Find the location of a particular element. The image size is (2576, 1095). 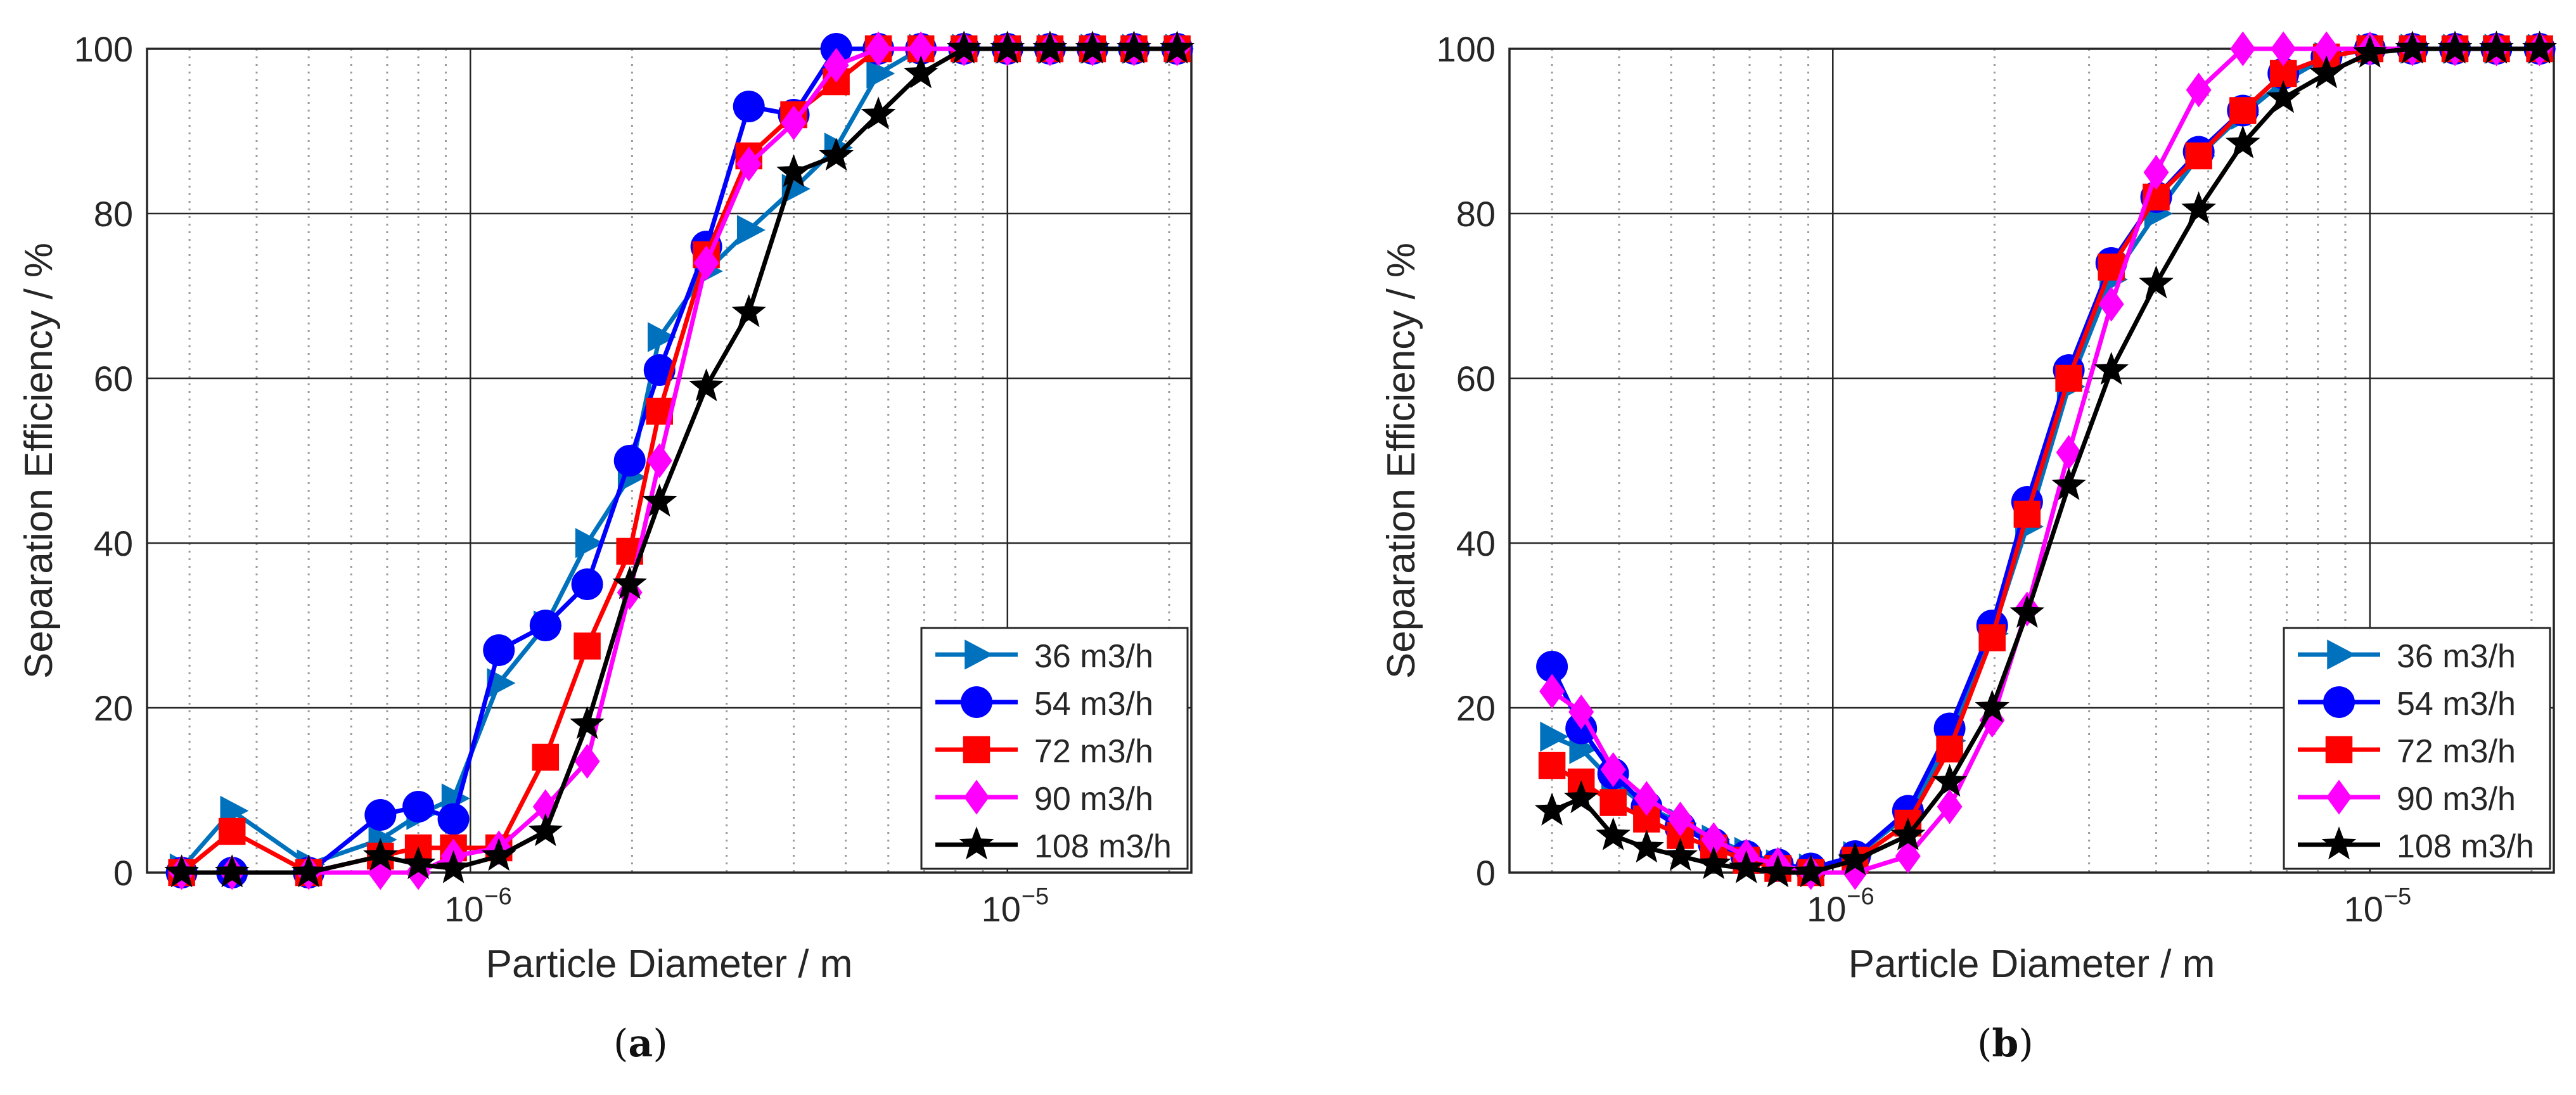

y-tick-label: 60 is located at coordinates (113, 379).